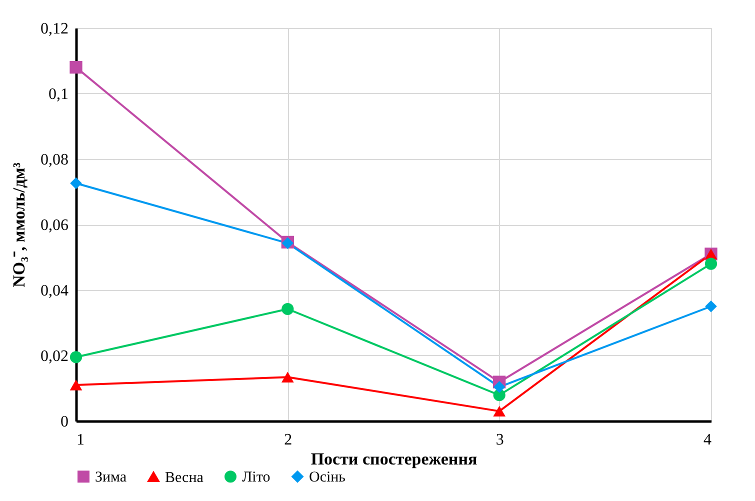 The image size is (755, 501). Describe the element at coordinates (19, 225) in the screenshot. I see `y-axis-title: NO₃⁻, ммоль/дм³` at that location.